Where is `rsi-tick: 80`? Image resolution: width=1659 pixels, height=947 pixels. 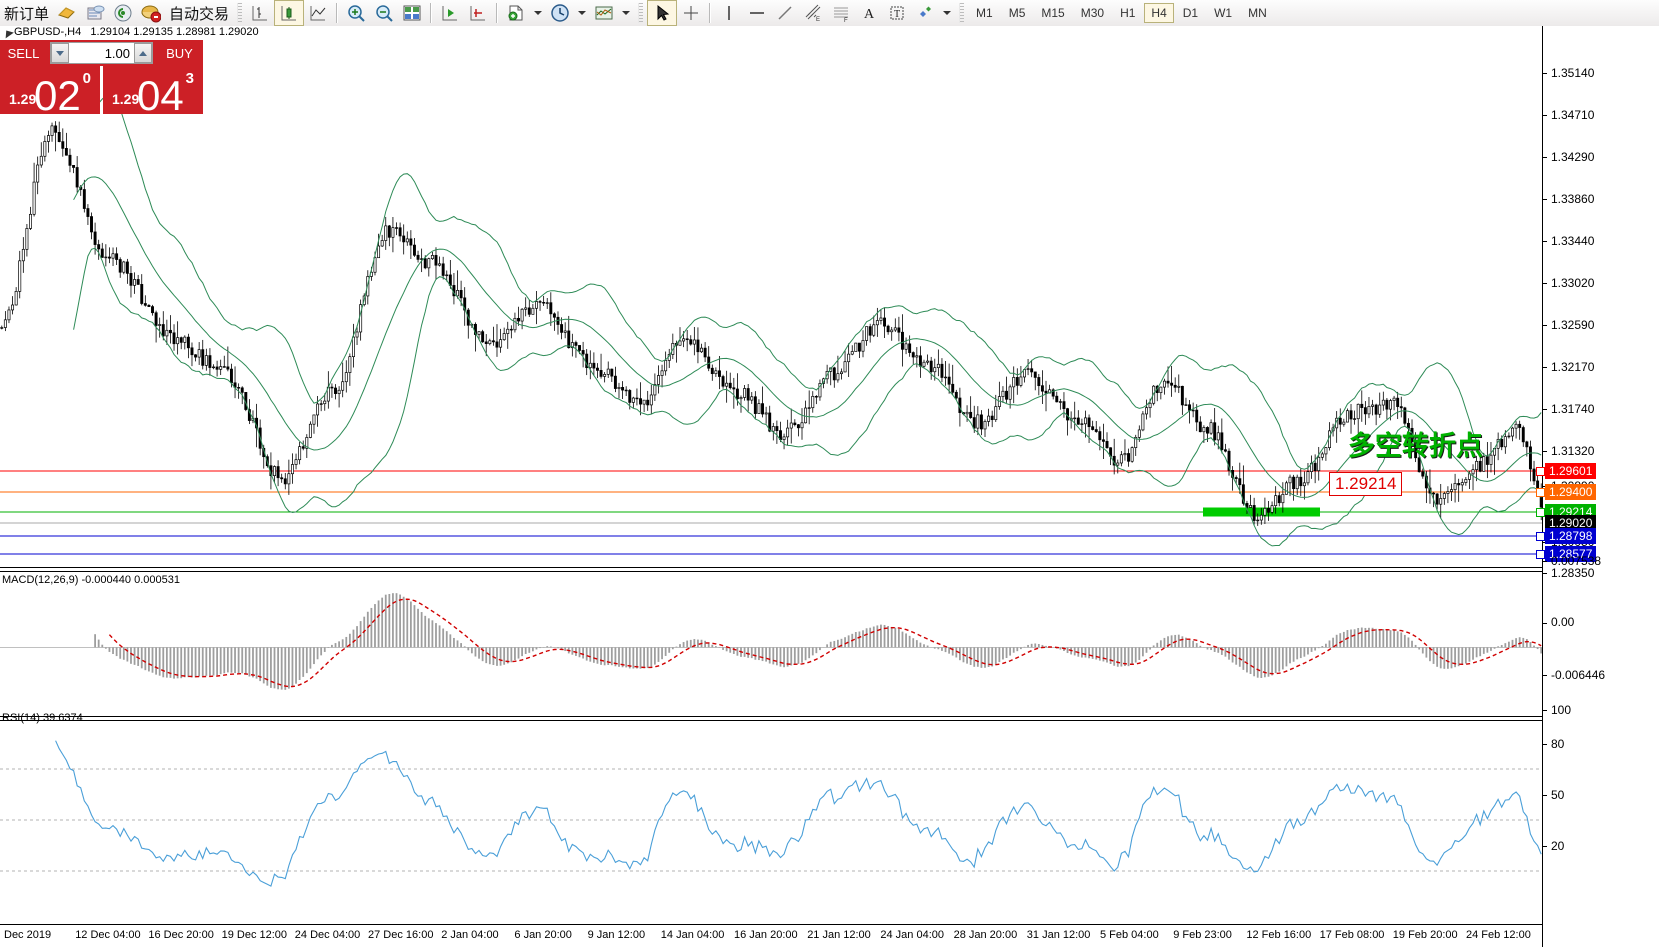
rsi-tick: 80 is located at coordinates (1553, 744).